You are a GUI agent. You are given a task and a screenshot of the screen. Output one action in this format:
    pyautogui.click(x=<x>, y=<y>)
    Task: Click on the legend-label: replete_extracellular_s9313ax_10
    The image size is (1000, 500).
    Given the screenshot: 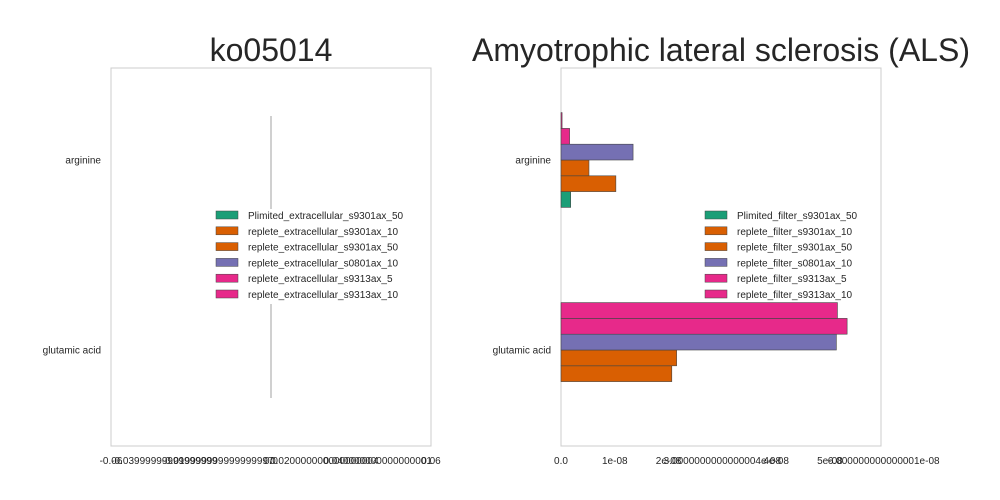 What is the action you would take?
    pyautogui.click(x=323, y=295)
    